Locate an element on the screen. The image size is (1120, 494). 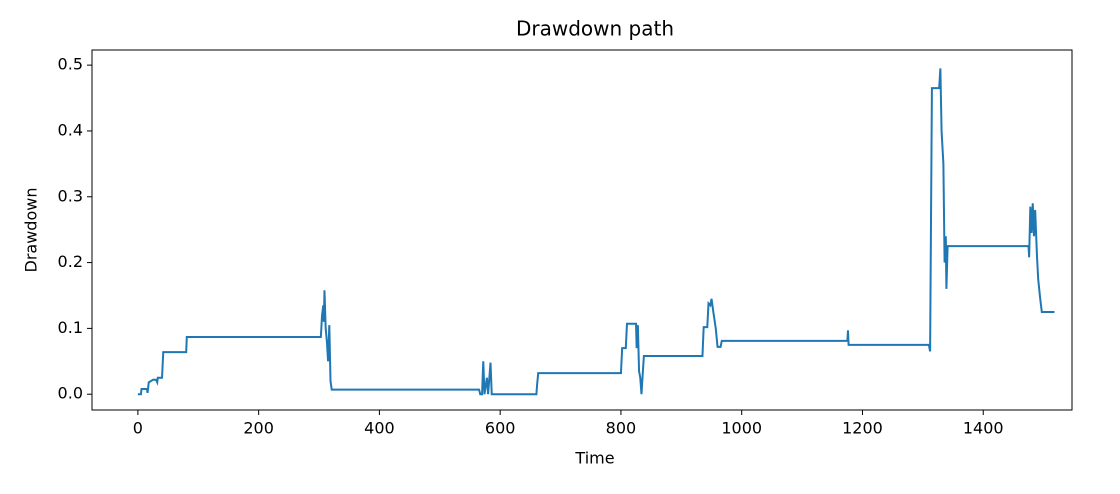
chart-title: Drawdown path is located at coordinates (595, 29).